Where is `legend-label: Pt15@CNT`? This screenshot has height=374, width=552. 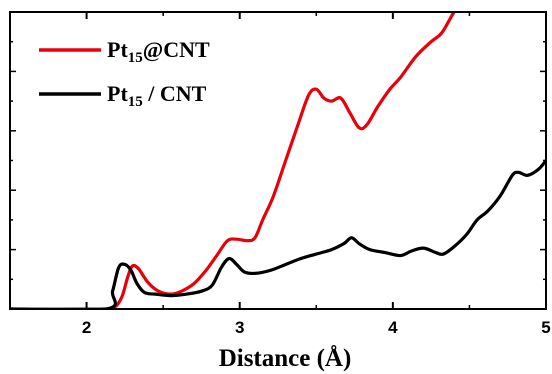
legend-label: Pt15@CNT is located at coordinates (158, 51).